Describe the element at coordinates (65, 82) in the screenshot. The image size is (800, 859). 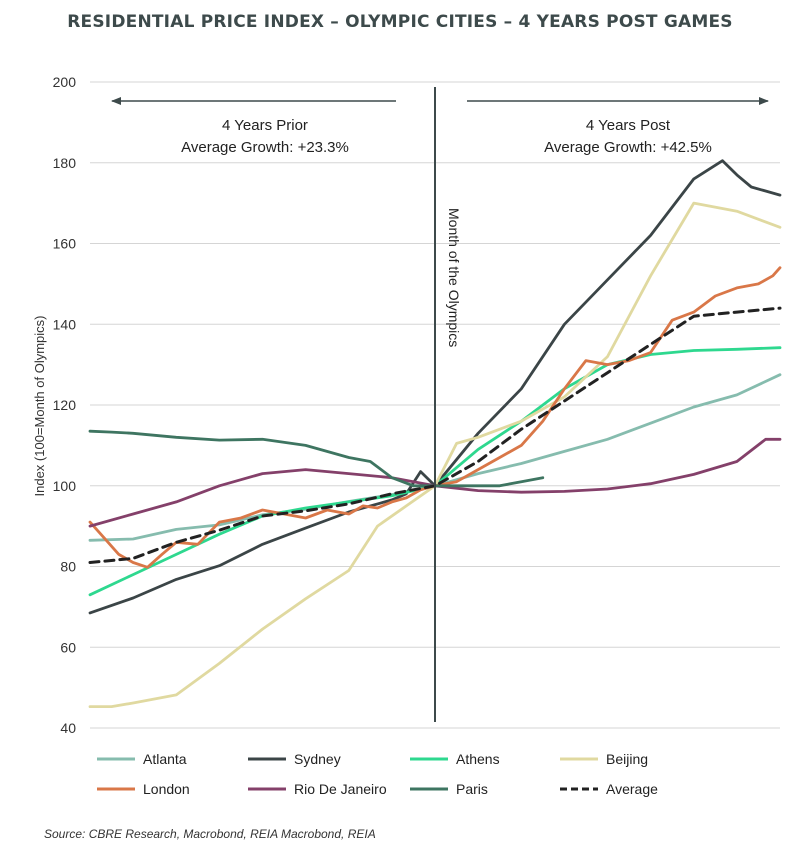
I see `y-tick-label: 200` at that location.